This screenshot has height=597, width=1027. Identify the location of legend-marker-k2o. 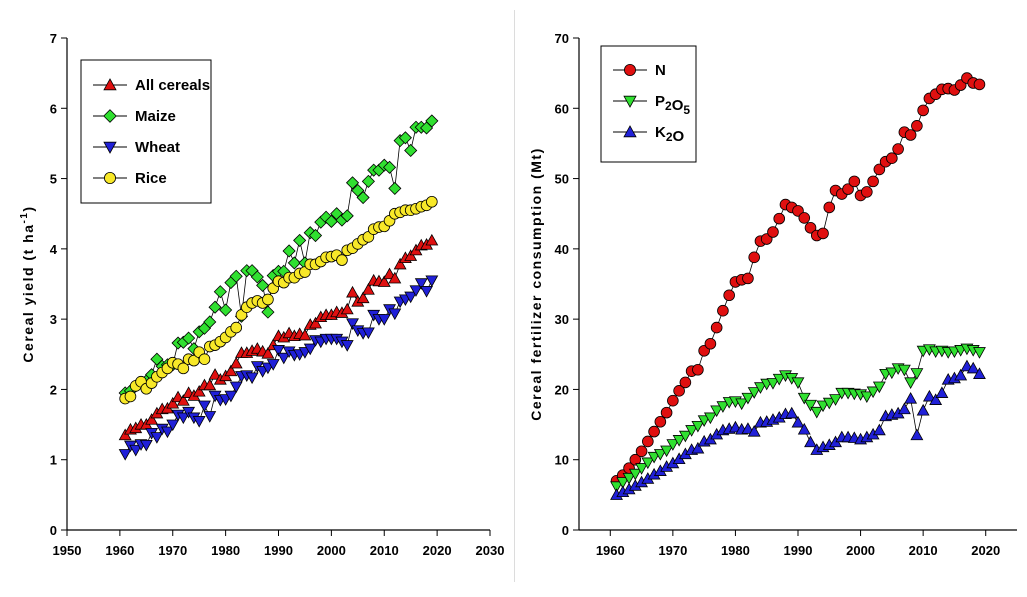
(630, 131).